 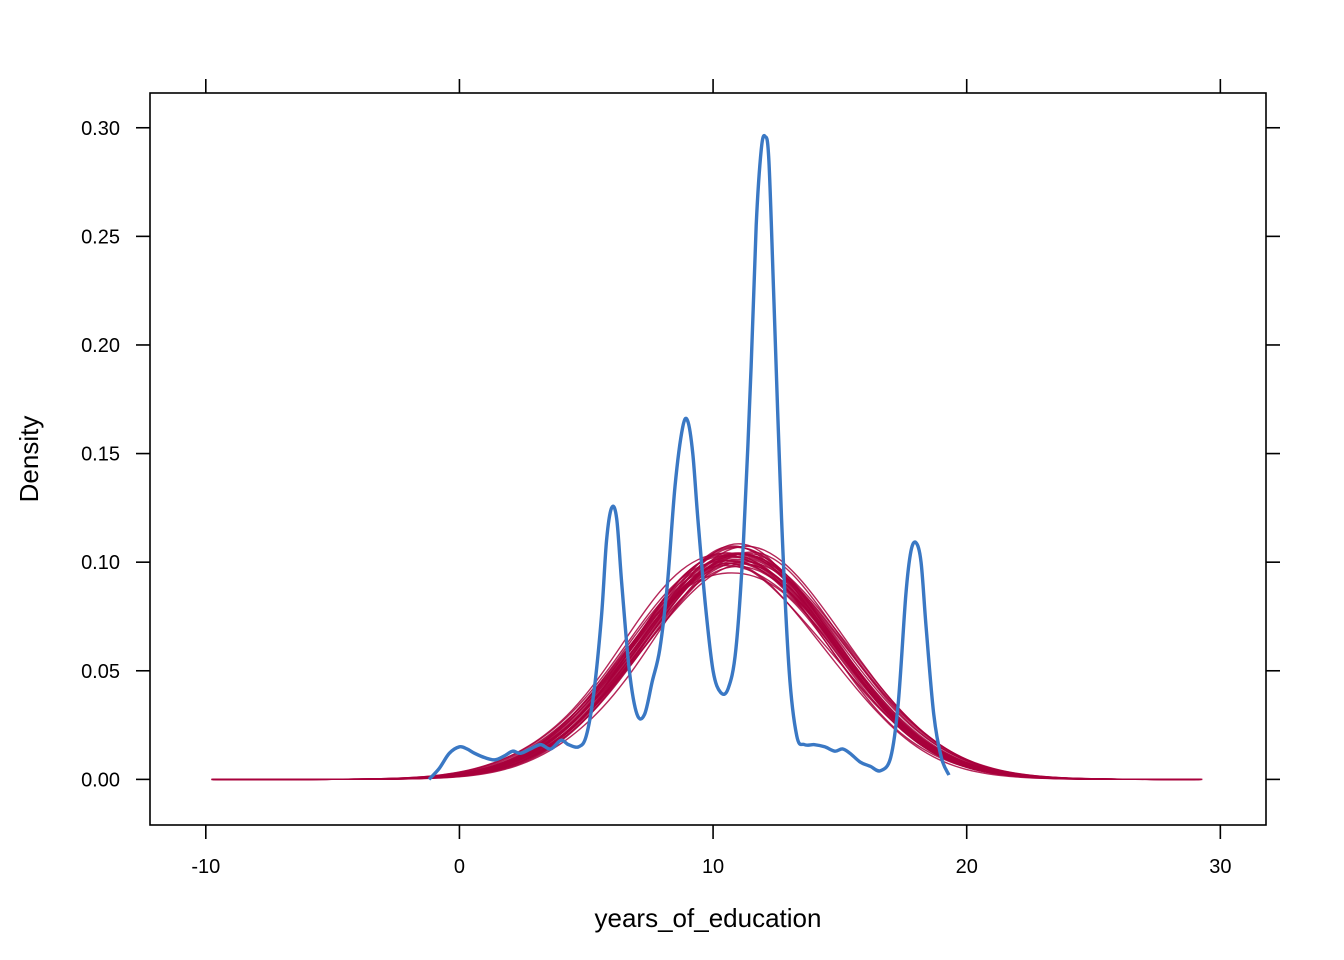 I want to click on y-tick-label: 0.30, so click(x=100, y=129).